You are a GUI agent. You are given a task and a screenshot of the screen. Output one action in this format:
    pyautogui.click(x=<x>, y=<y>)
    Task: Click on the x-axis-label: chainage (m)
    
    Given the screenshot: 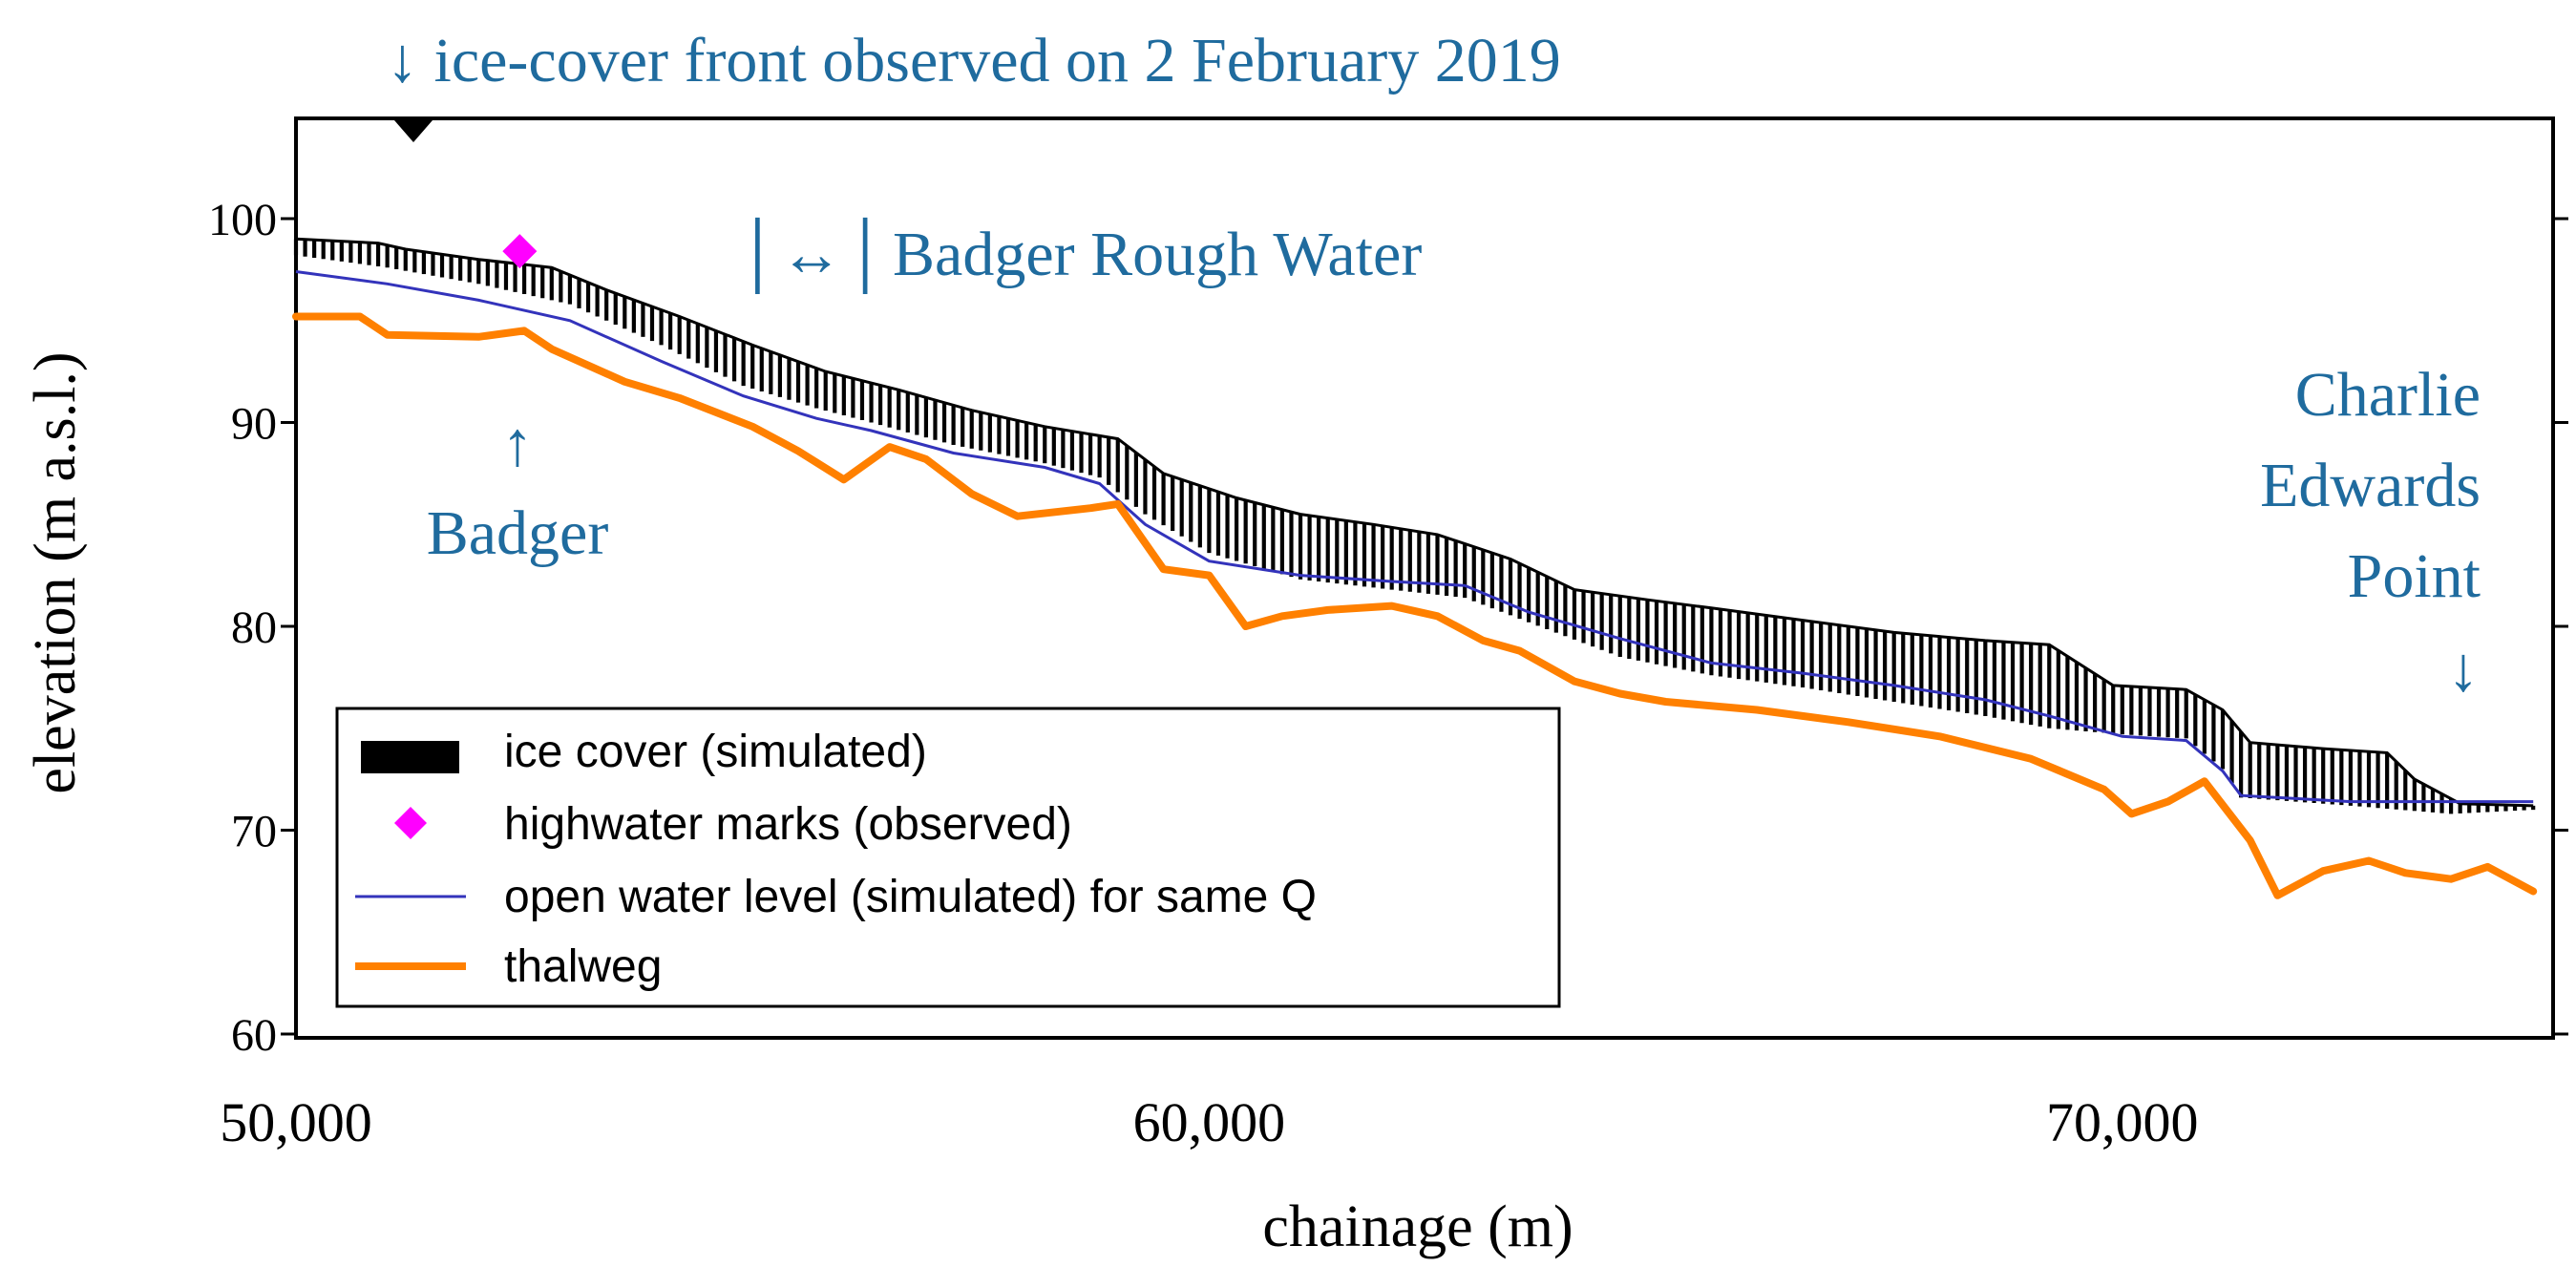 What is the action you would take?
    pyautogui.click(x=1417, y=1226)
    